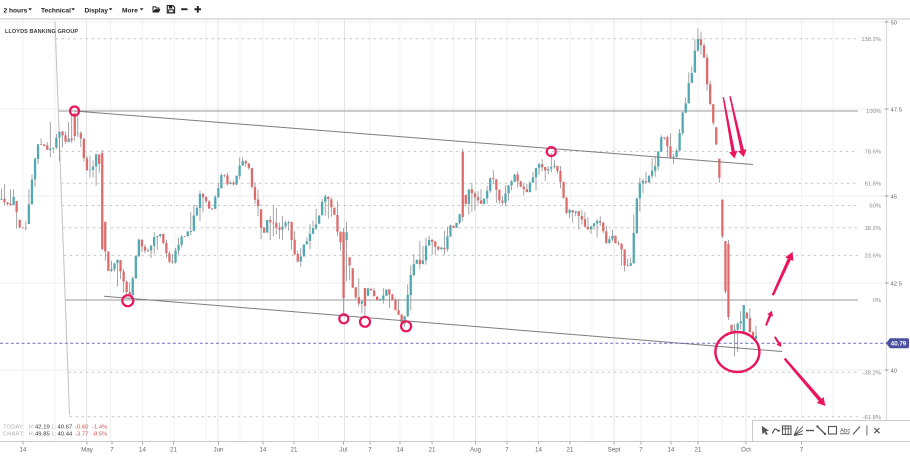 The height and width of the screenshot is (461, 910). What do you see at coordinates (877, 301) in the screenshot?
I see `svg-text: 0%` at bounding box center [877, 301].